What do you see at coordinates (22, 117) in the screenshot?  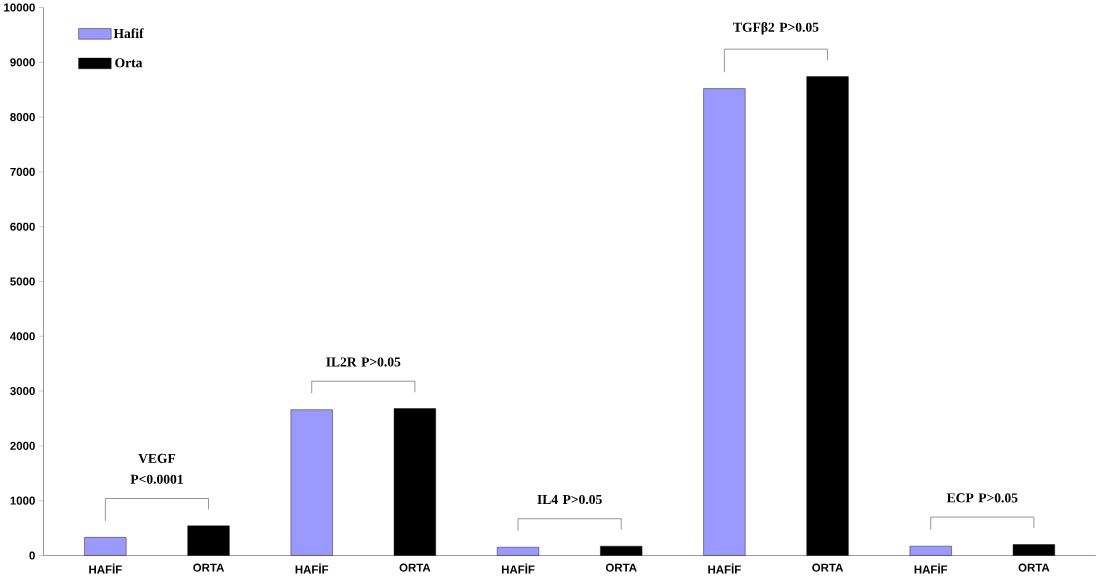 I see `y-tick-label: 8000` at bounding box center [22, 117].